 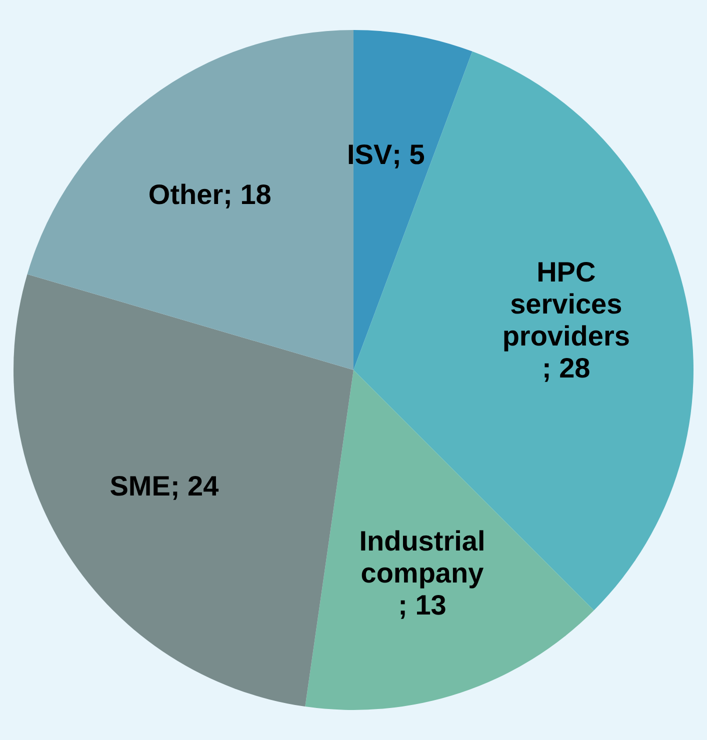 I want to click on slice-label: Industrial company, so click(x=422, y=556).